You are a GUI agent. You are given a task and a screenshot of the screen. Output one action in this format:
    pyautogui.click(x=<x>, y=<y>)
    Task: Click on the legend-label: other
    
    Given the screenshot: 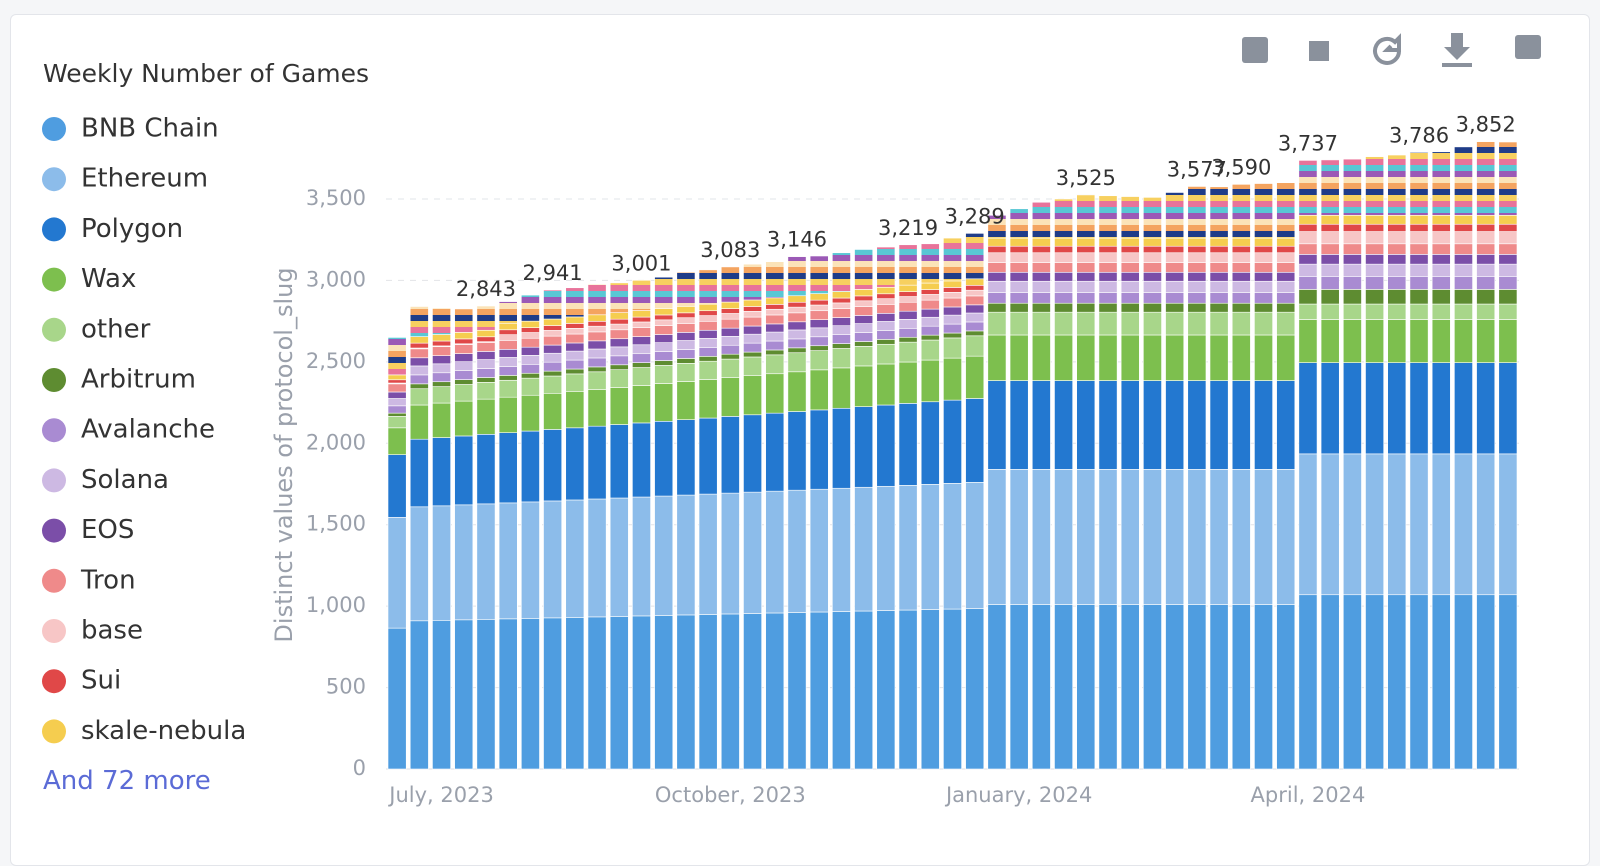 What is the action you would take?
    pyautogui.click(x=116, y=329)
    